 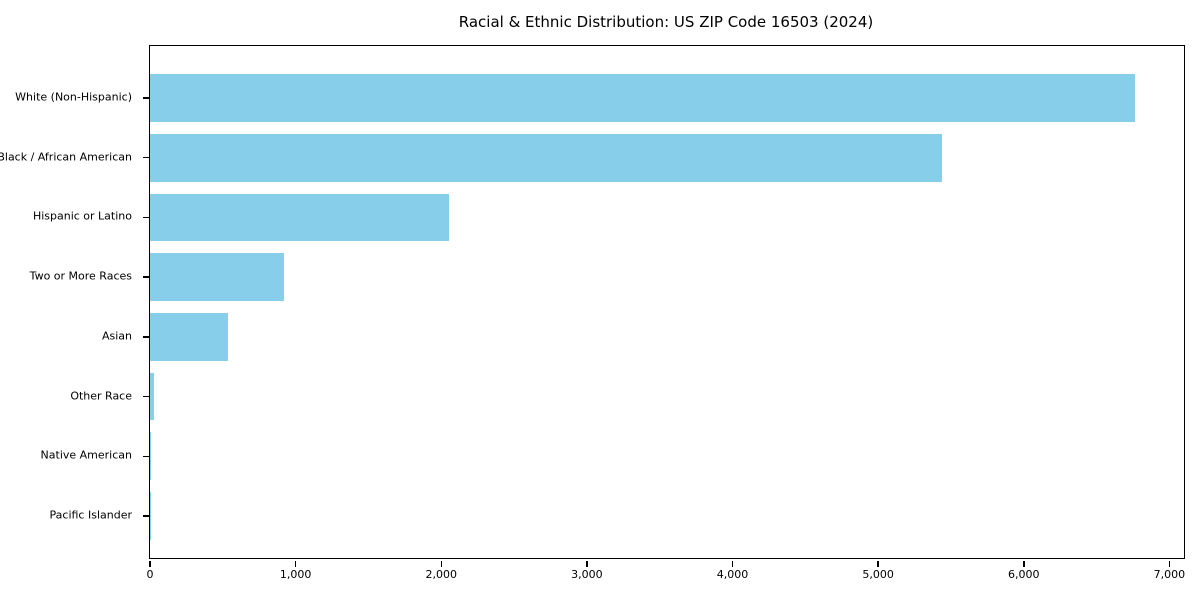 I want to click on y-tick-hispanic-or-latino, so click(x=145, y=217).